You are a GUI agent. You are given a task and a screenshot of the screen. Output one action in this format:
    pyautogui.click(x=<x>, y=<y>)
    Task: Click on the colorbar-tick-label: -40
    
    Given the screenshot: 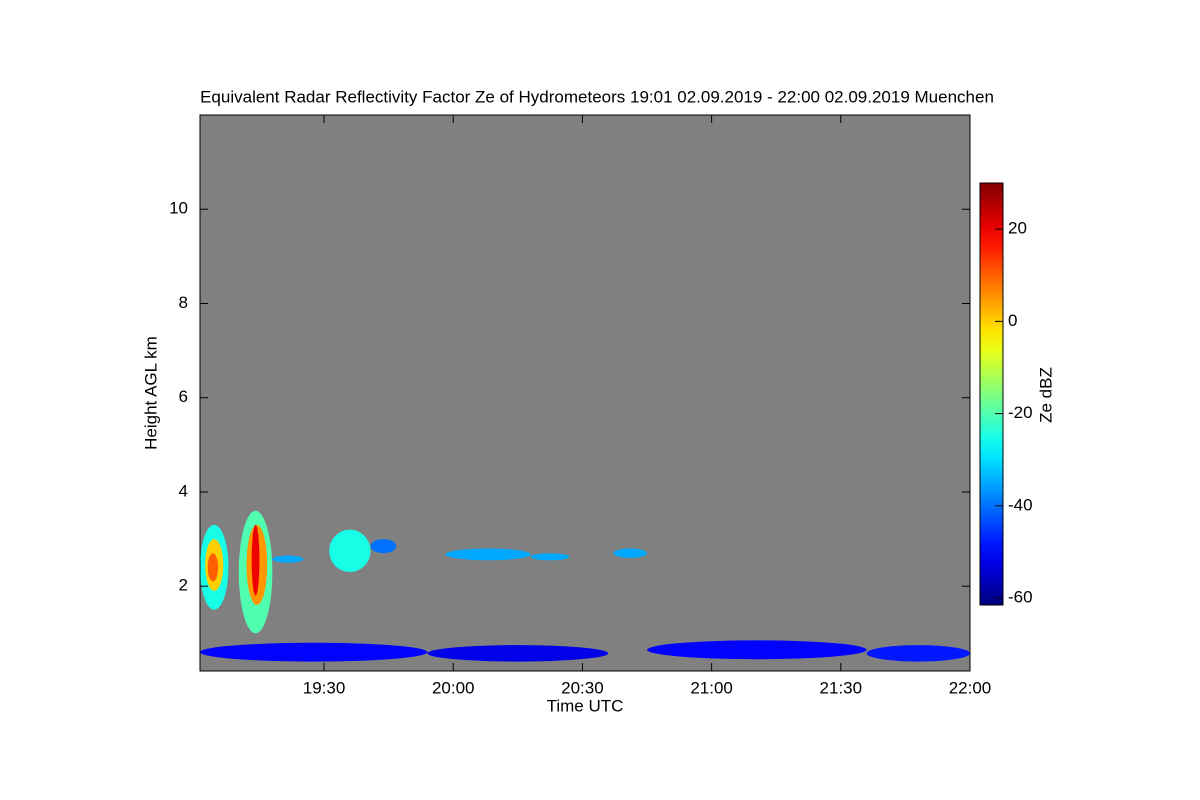 What is the action you would take?
    pyautogui.click(x=1020, y=504)
    